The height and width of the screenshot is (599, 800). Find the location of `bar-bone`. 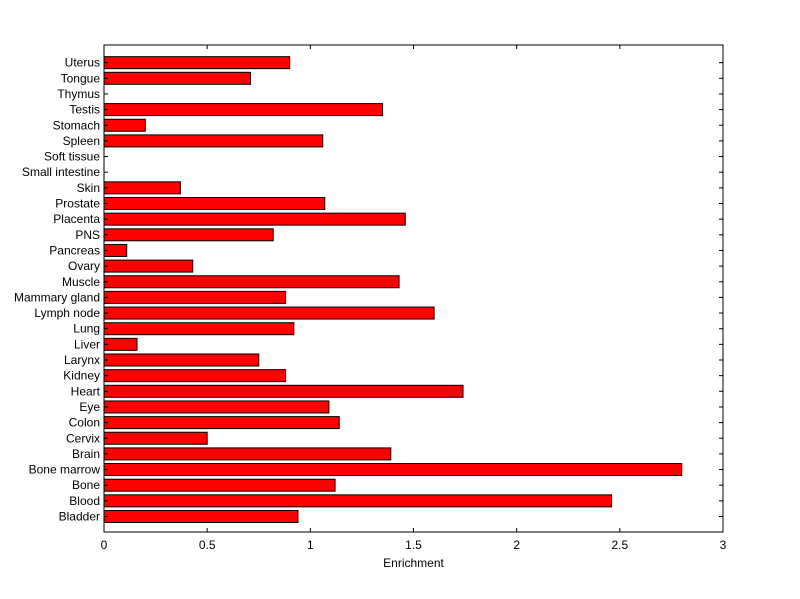

bar-bone is located at coordinates (219, 485).